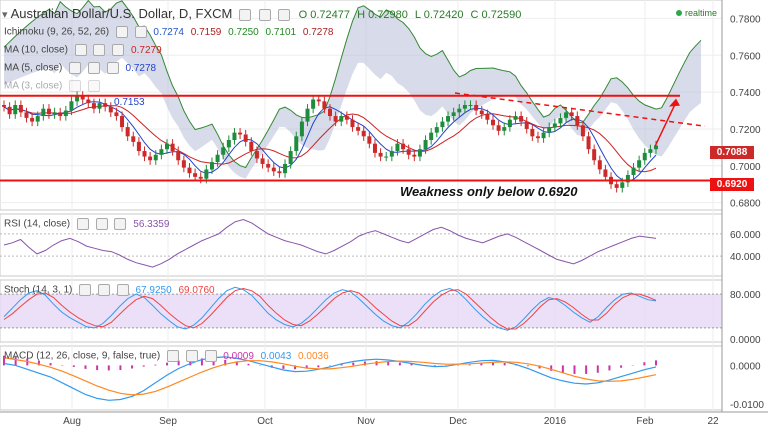 This screenshot has height=433, width=768. What do you see at coordinates (303, 15) in the screenshot?
I see `ohlc-open-label: O` at bounding box center [303, 15].